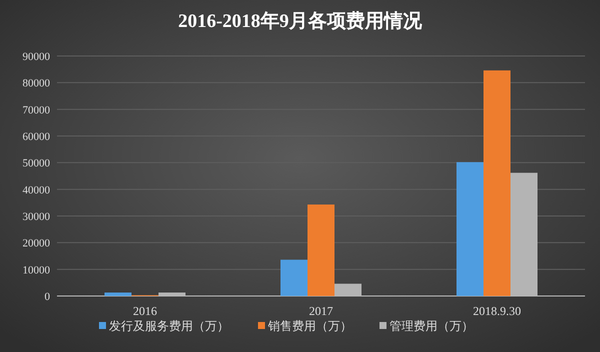  What do you see at coordinates (36, 137) in the screenshot?
I see `y-tick-label: 60000` at bounding box center [36, 137].